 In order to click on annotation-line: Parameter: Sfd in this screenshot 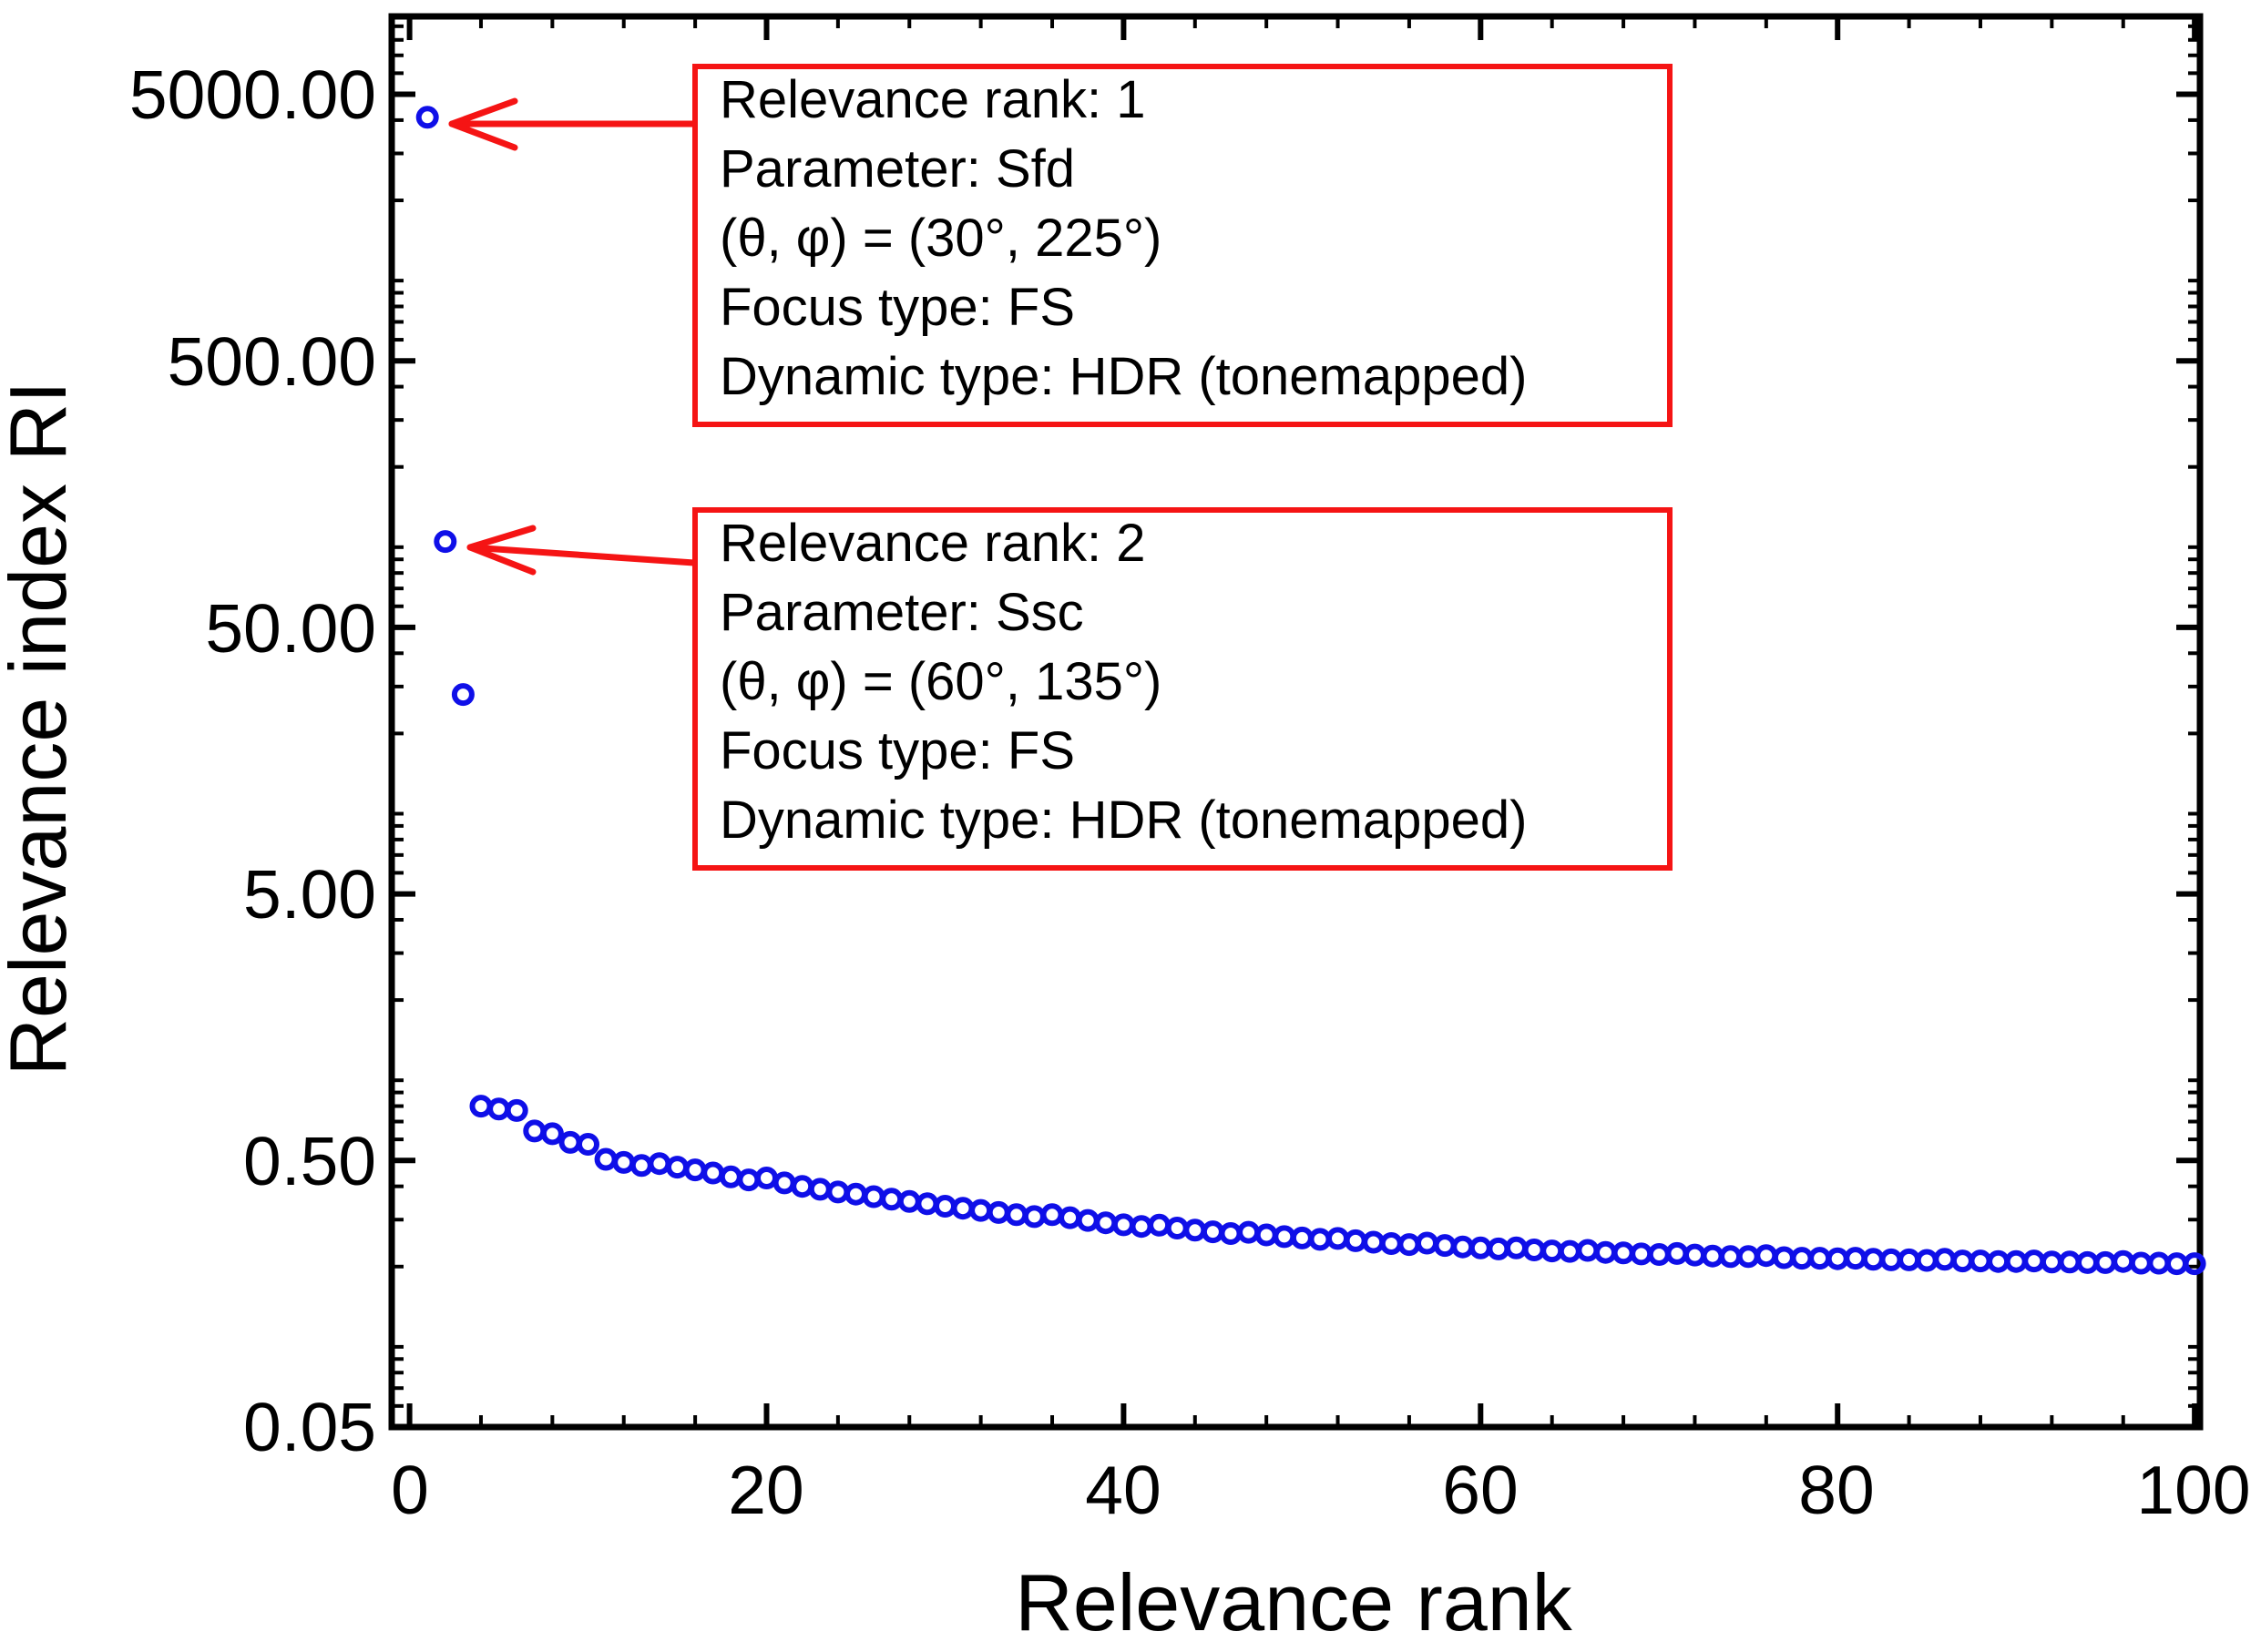, I will do `click(897, 169)`.